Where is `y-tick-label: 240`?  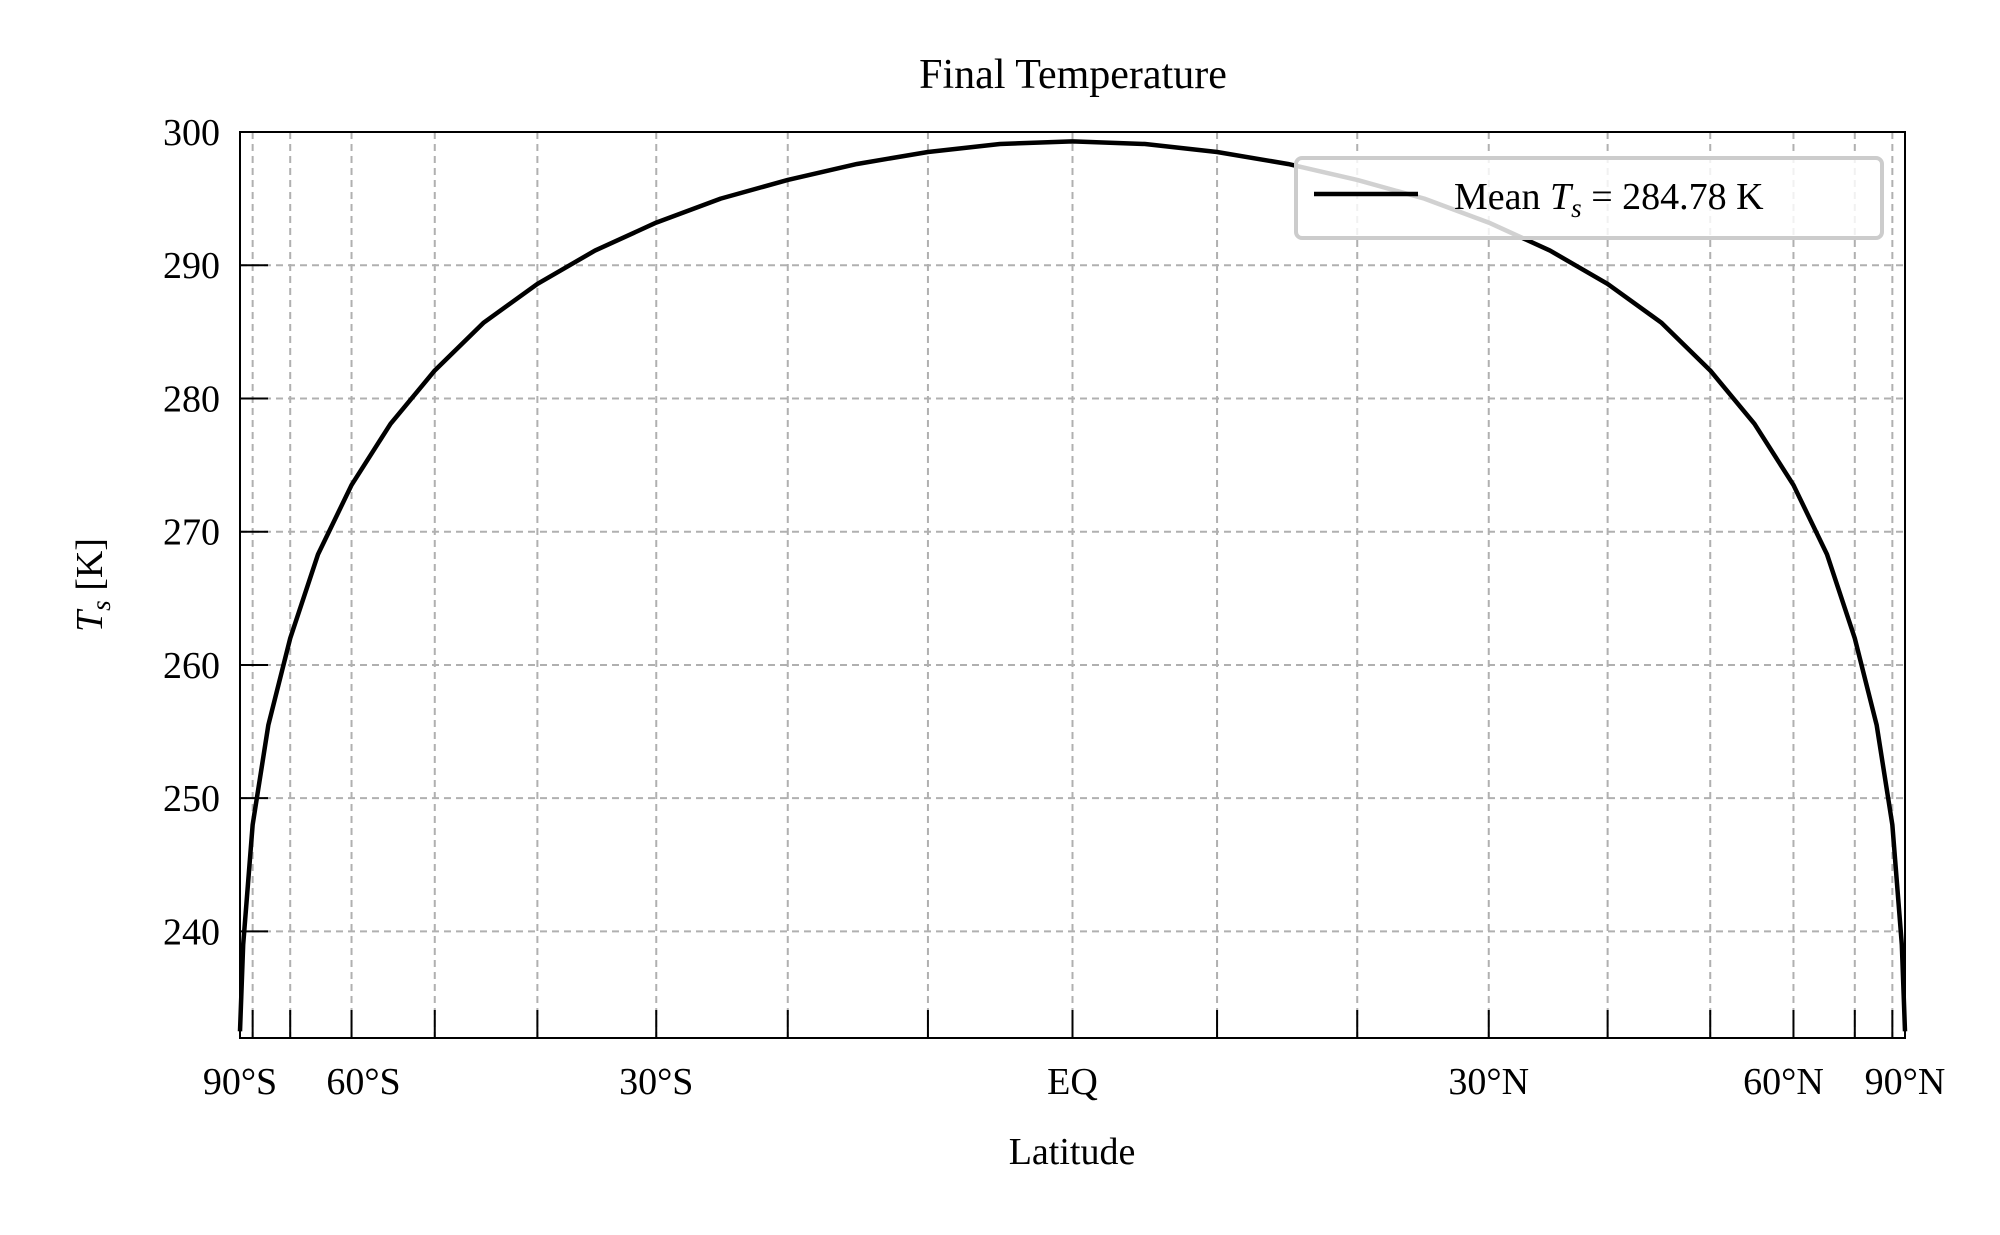 y-tick-label: 240 is located at coordinates (191, 932).